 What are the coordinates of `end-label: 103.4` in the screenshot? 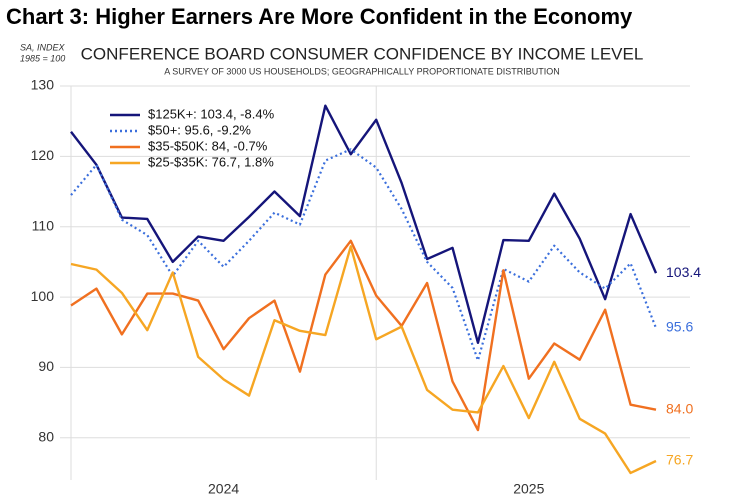 It's located at (683, 272).